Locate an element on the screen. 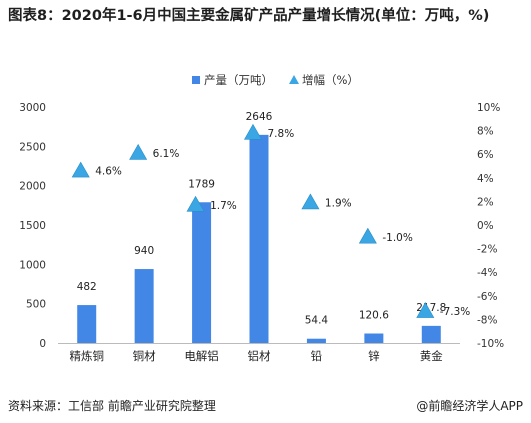 The width and height of the screenshot is (531, 423). y-left-tick-label: 0 is located at coordinates (42, 344).